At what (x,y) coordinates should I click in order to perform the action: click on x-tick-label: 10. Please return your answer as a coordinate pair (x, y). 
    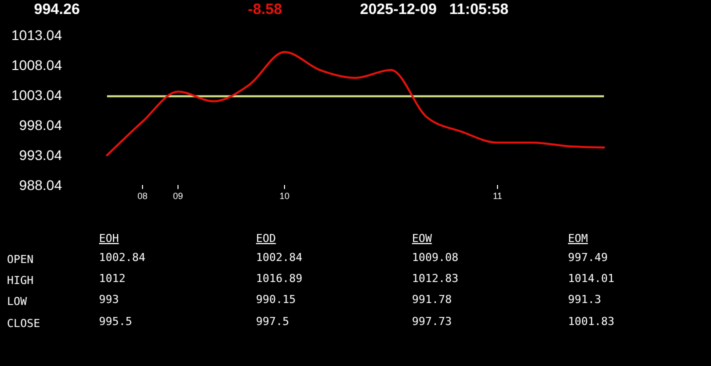
    Looking at the image, I should click on (284, 196).